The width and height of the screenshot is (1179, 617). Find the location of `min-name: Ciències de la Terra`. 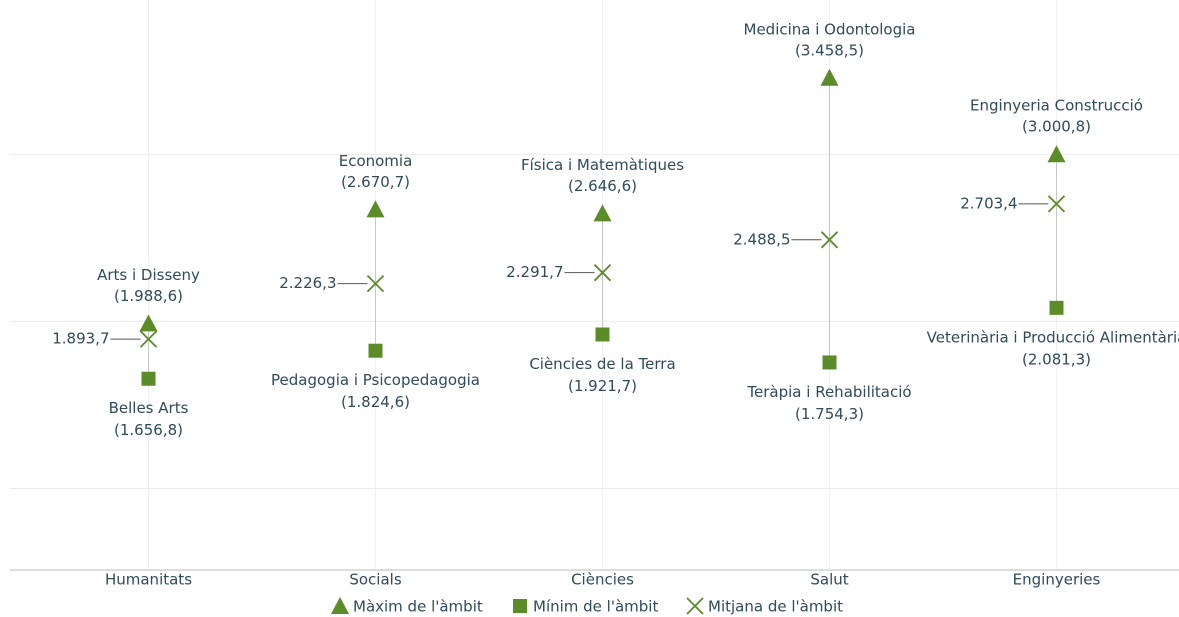

min-name: Ciències de la Terra is located at coordinates (602, 364).